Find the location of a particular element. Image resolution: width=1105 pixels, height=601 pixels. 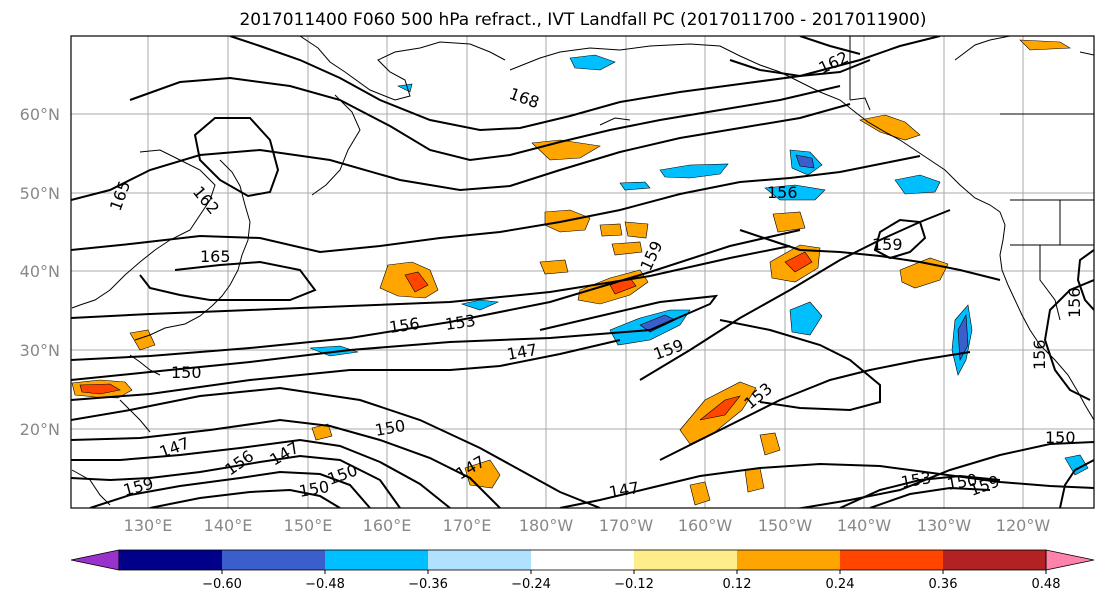

contour-label: 159 is located at coordinates (887, 244).